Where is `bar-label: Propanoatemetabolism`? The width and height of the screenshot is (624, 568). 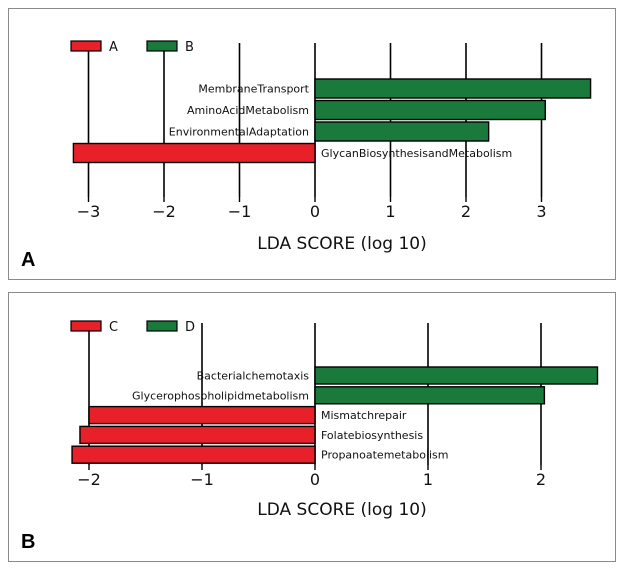 bar-label: Propanoatemetabolism is located at coordinates (385, 455).